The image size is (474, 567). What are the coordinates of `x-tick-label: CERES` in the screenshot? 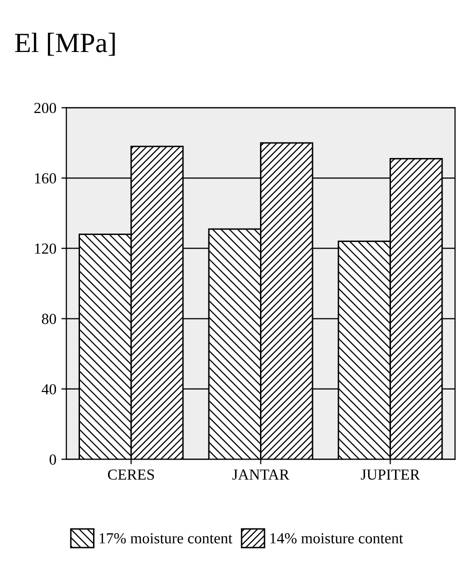 It's located at (131, 474).